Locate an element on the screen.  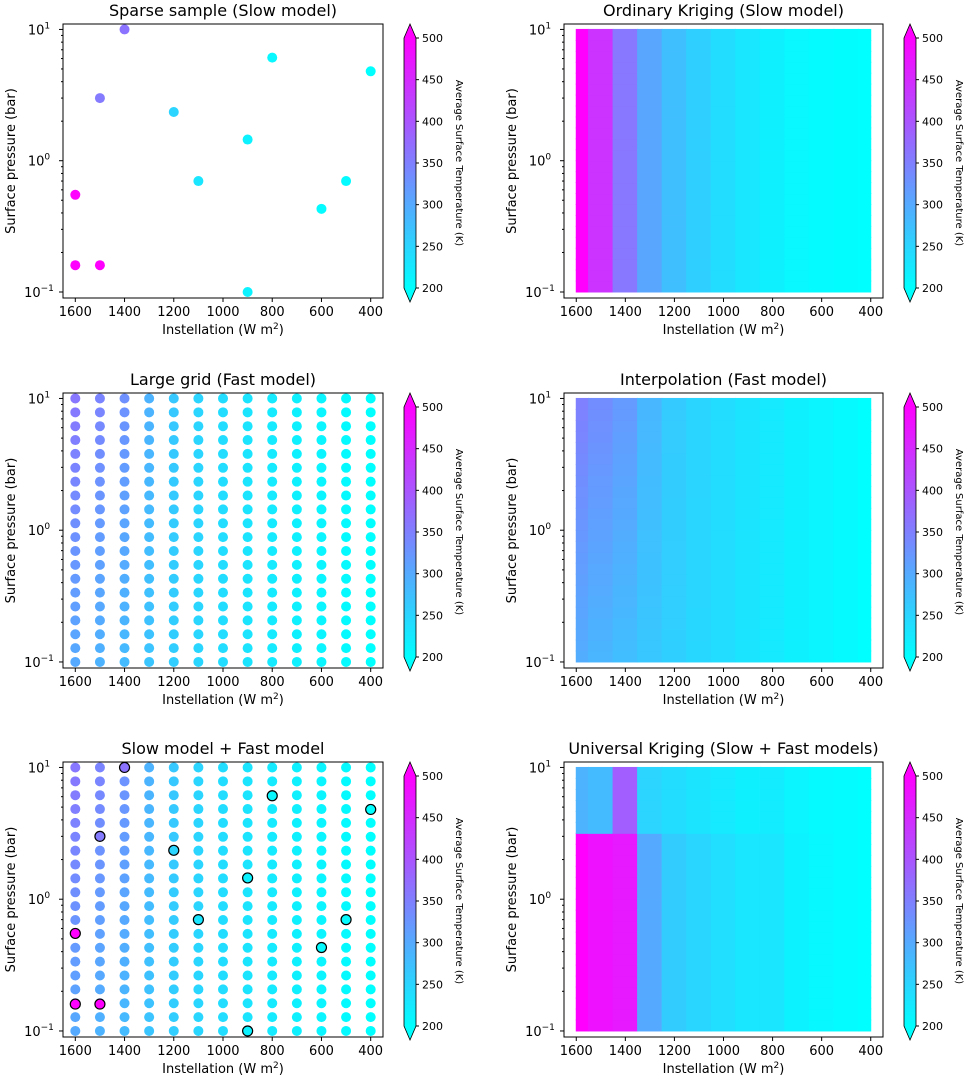
y-tick-label: 10−1 is located at coordinates (39, 292).